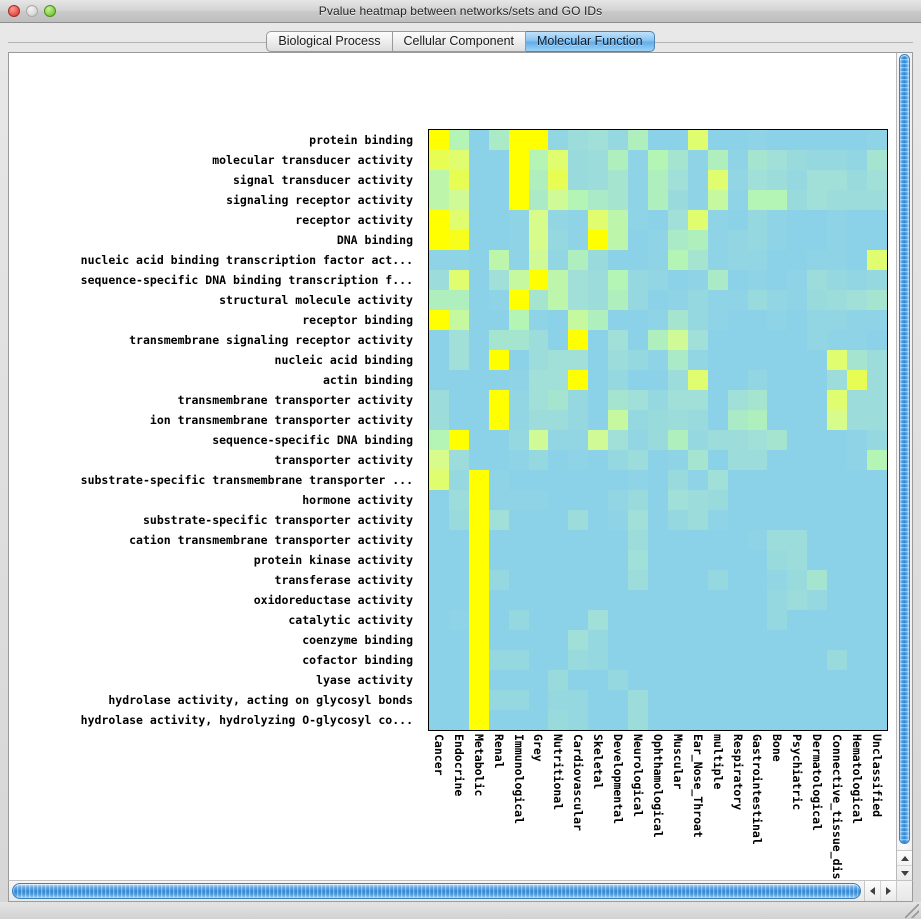 The width and height of the screenshot is (921, 919). What do you see at coordinates (904, 466) in the screenshot?
I see `vertical-scrollbar` at bounding box center [904, 466].